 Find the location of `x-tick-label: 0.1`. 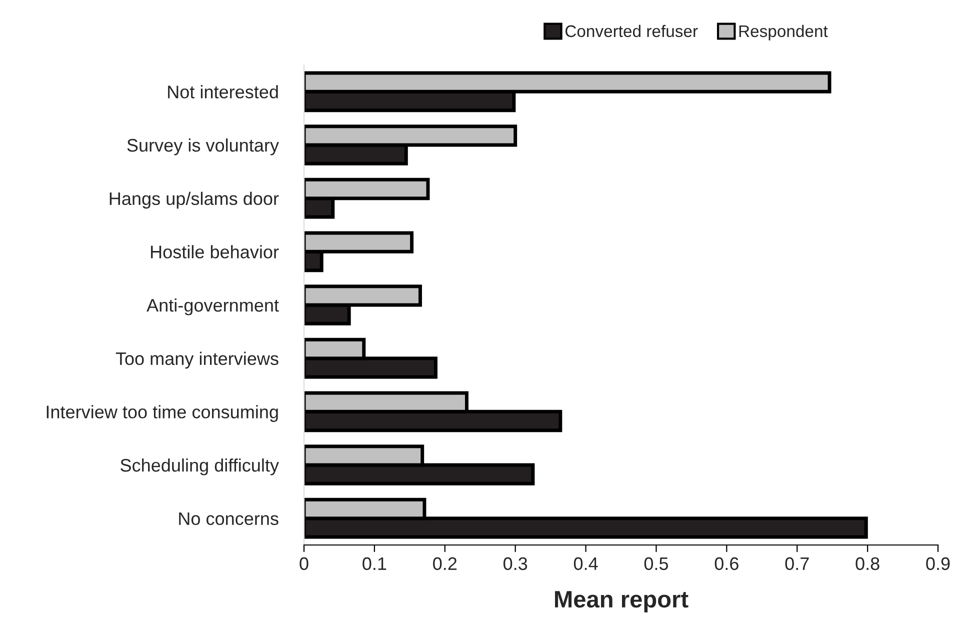

x-tick-label: 0.1 is located at coordinates (374, 563).